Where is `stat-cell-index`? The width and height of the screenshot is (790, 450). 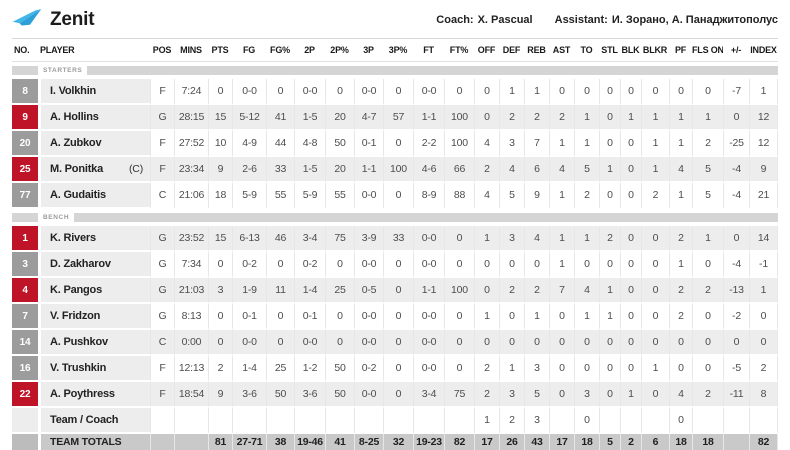 stat-cell-index is located at coordinates (763, 421).